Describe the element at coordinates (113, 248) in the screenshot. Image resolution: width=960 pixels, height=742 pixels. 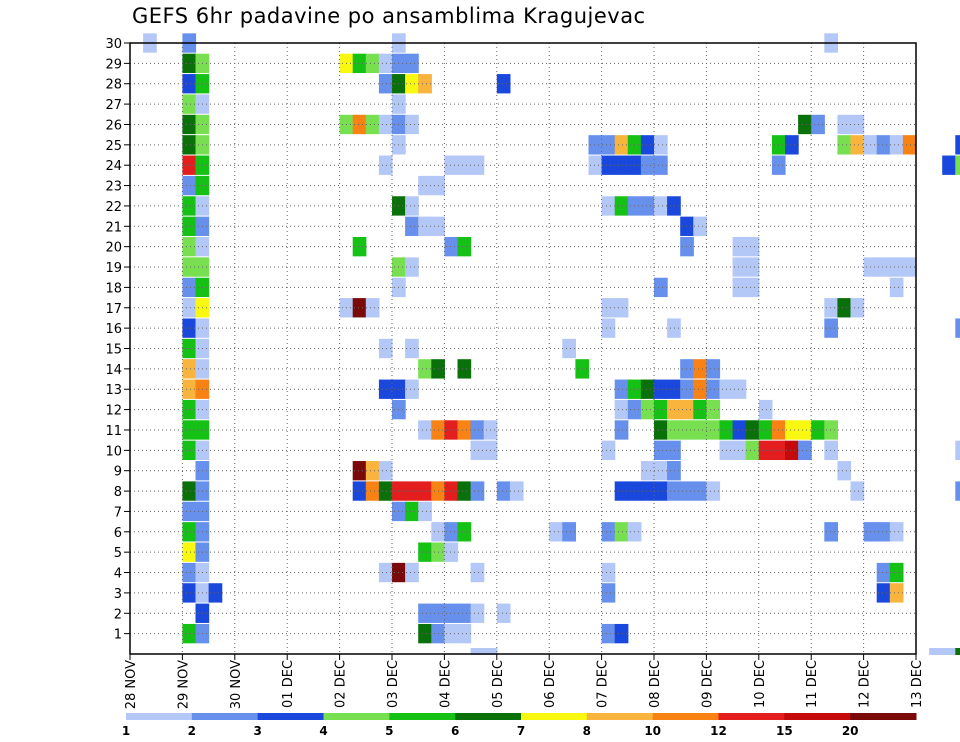
I see `y-tick-label: 20` at that location.